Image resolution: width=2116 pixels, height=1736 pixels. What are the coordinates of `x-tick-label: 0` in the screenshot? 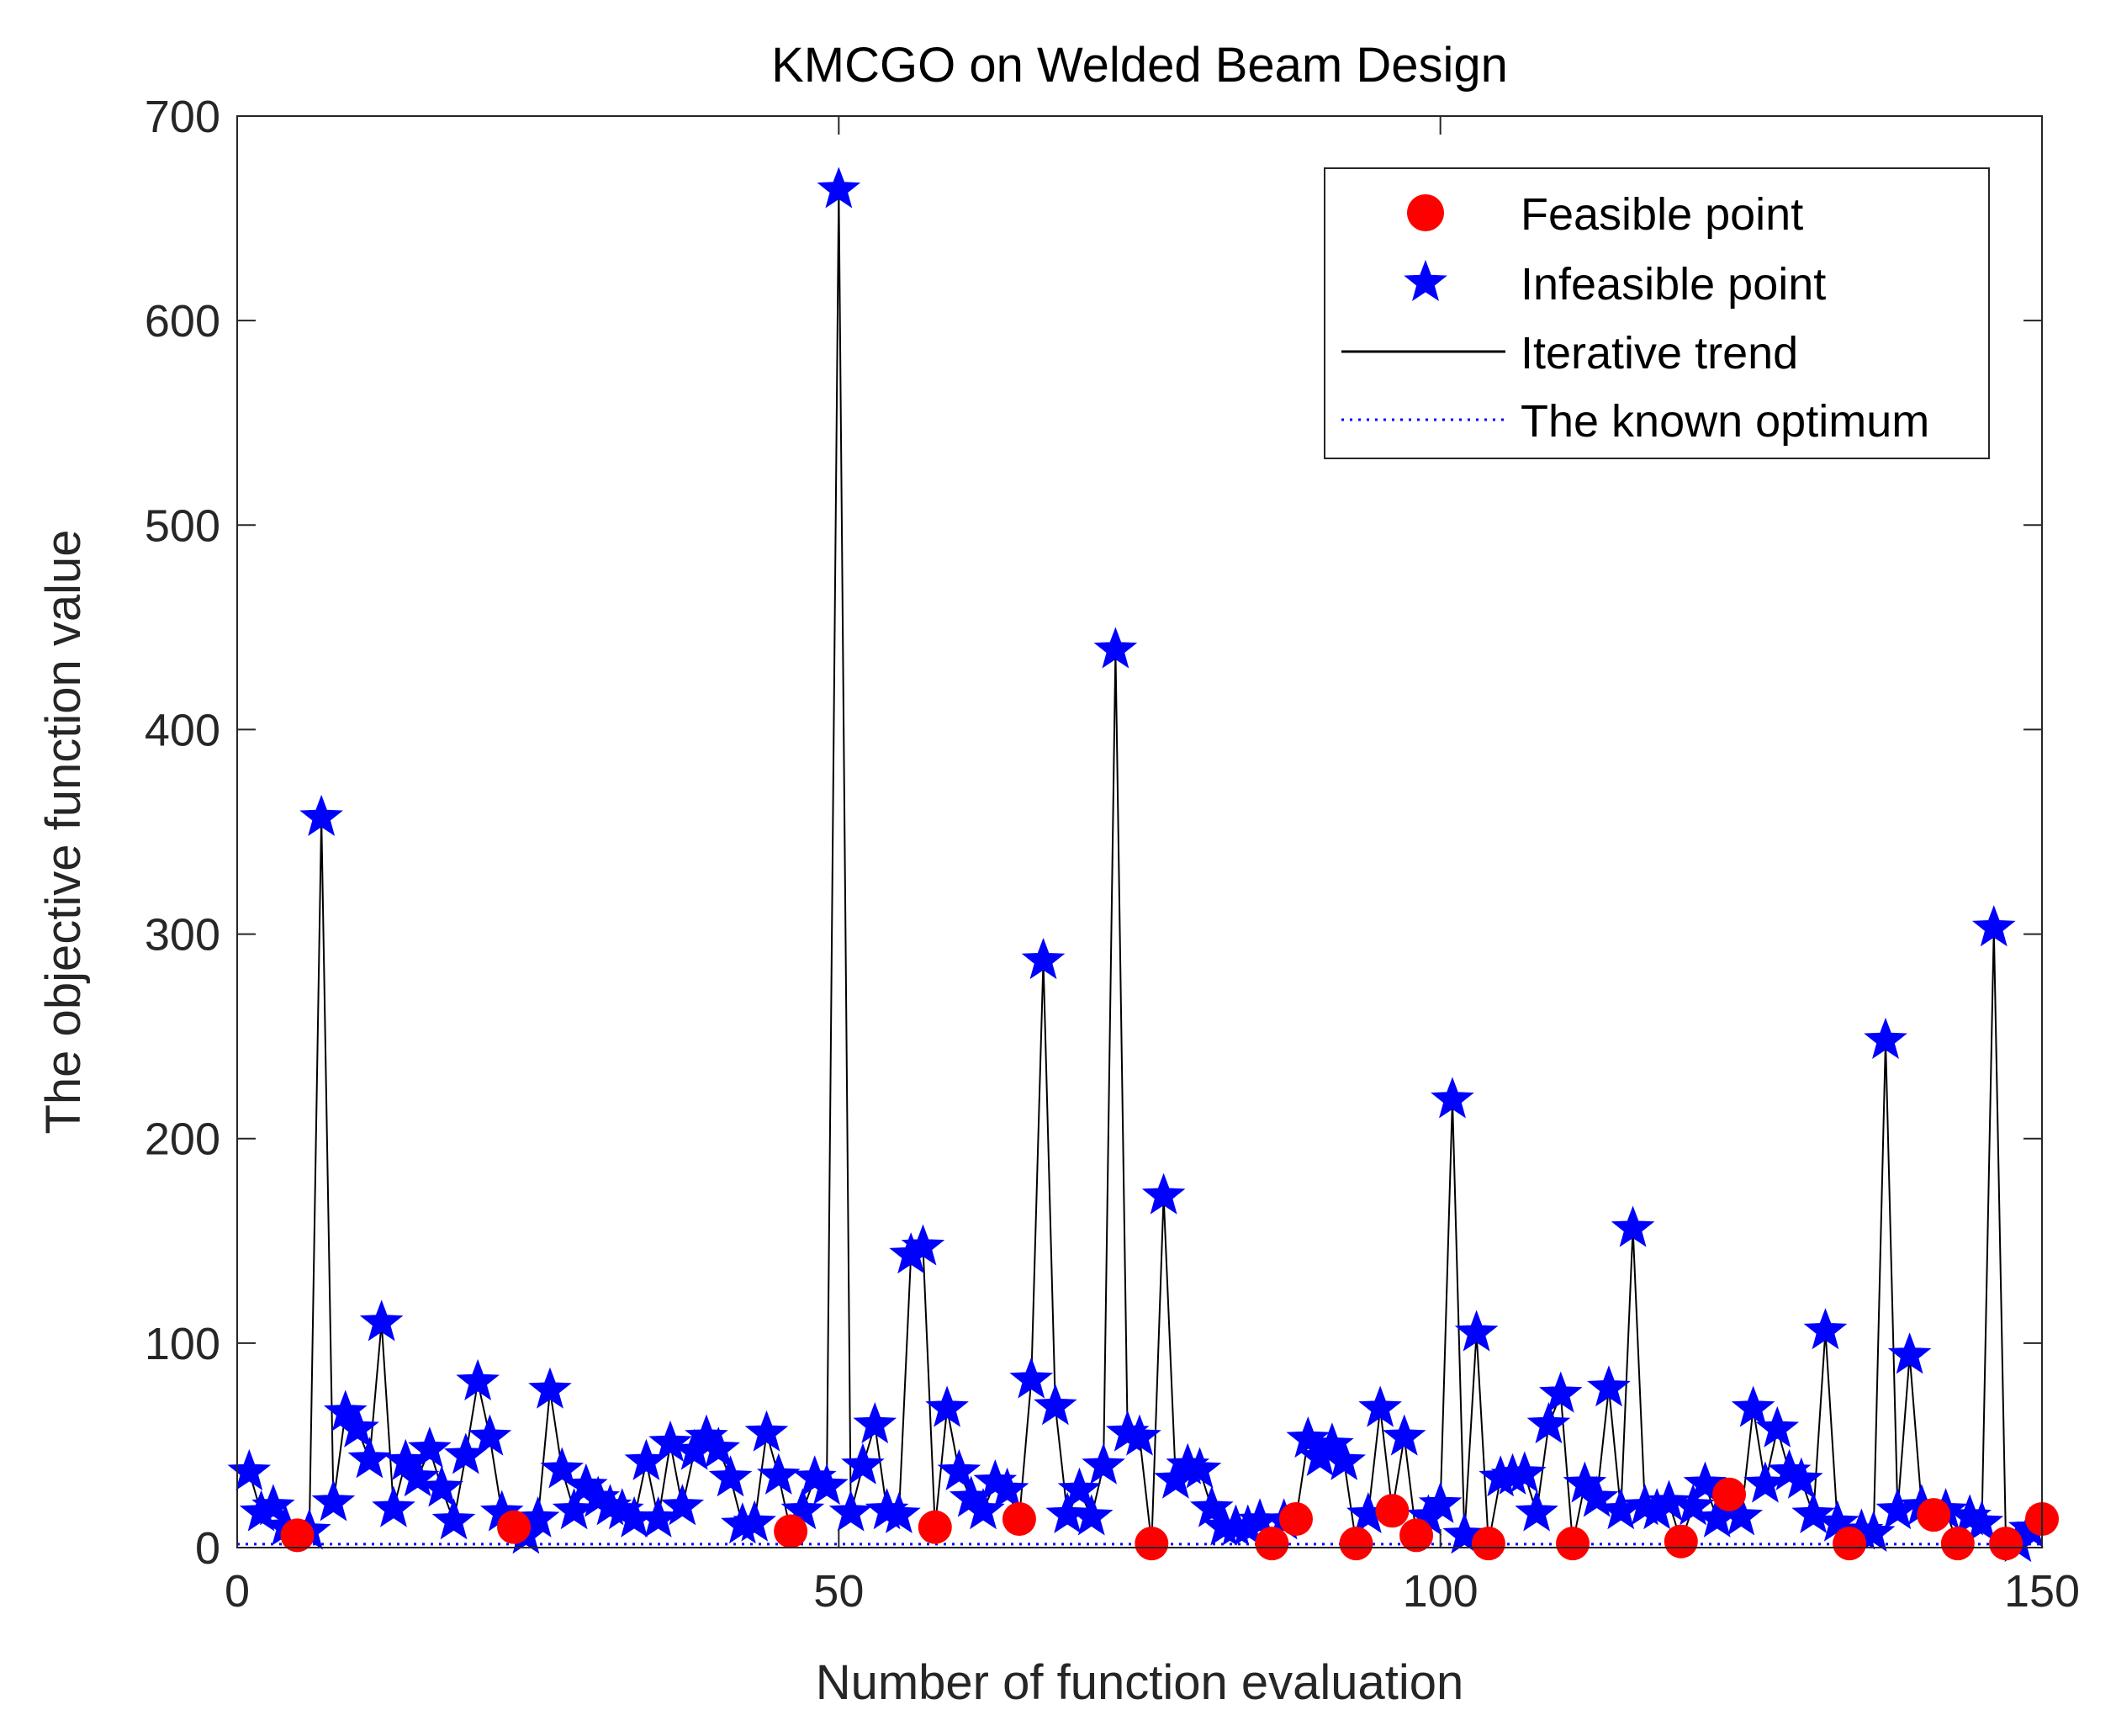 It's located at (238, 1591).